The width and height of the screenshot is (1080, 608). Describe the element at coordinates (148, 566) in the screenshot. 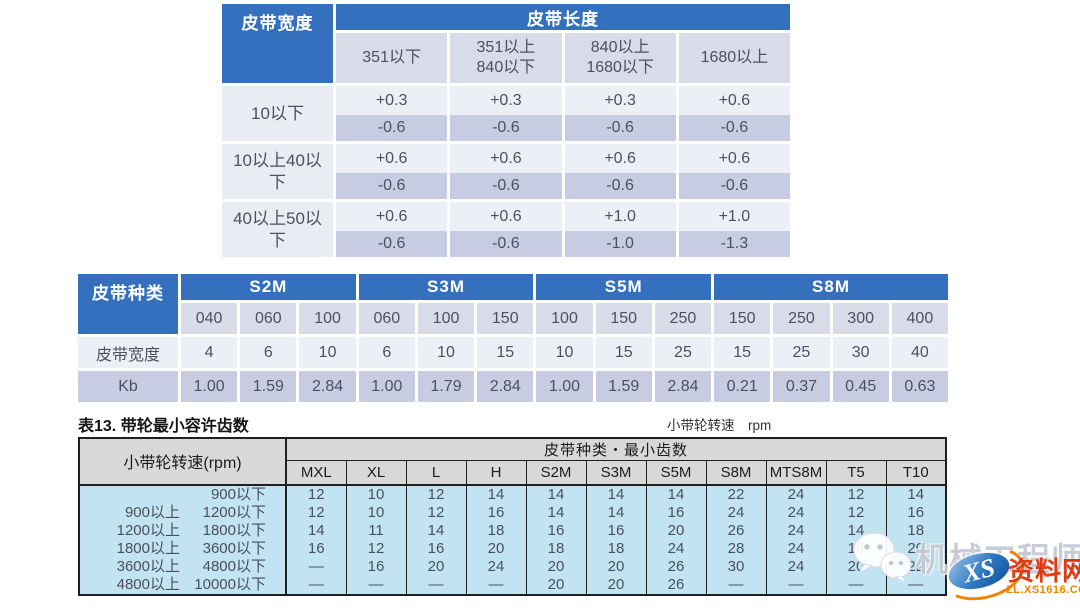

I see `rpm-range-from: 3600以上` at that location.